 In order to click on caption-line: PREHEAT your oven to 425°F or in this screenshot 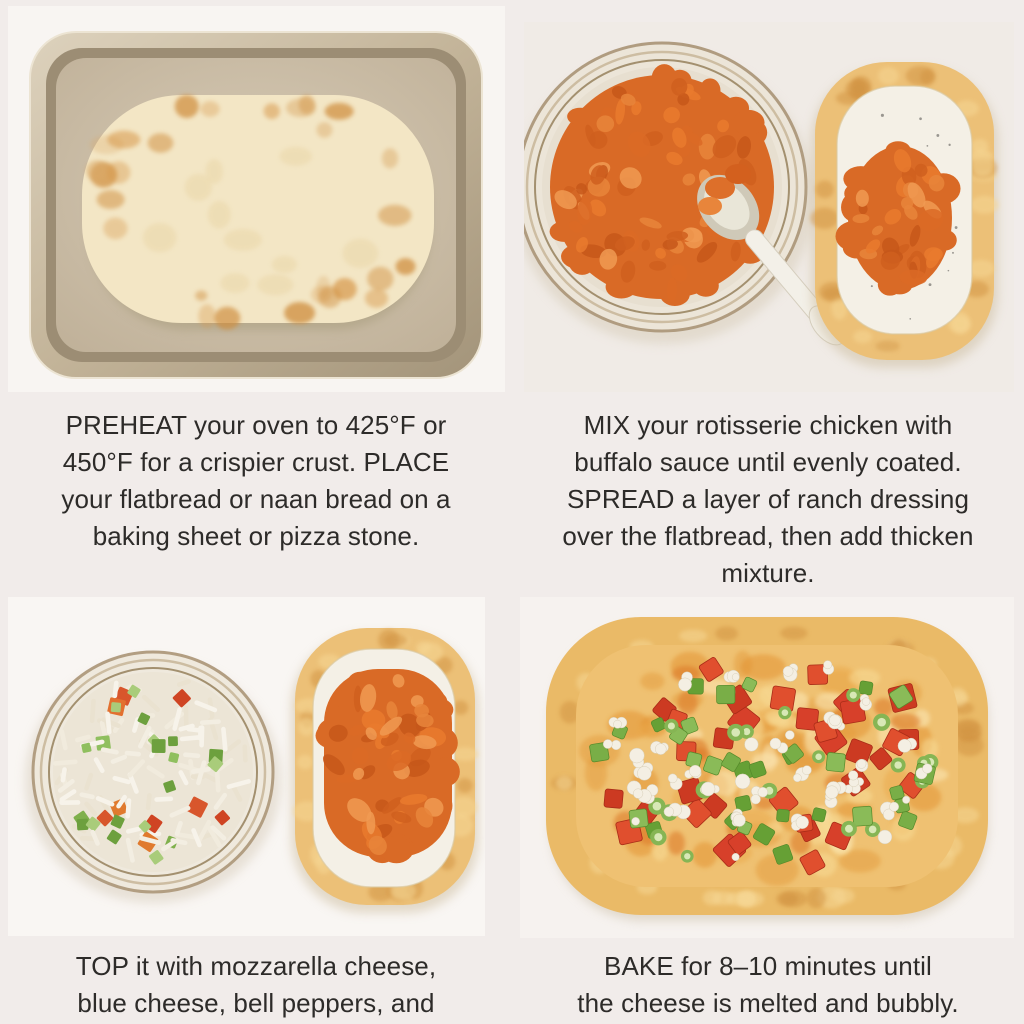, I will do `click(256, 425)`.